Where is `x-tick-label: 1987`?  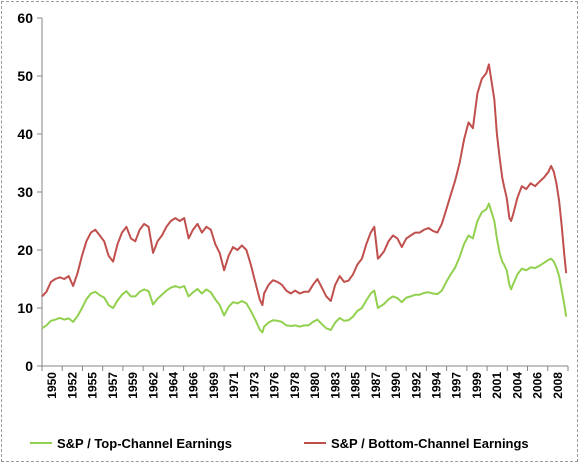
x-tick-label: 1987 is located at coordinates (376, 385).